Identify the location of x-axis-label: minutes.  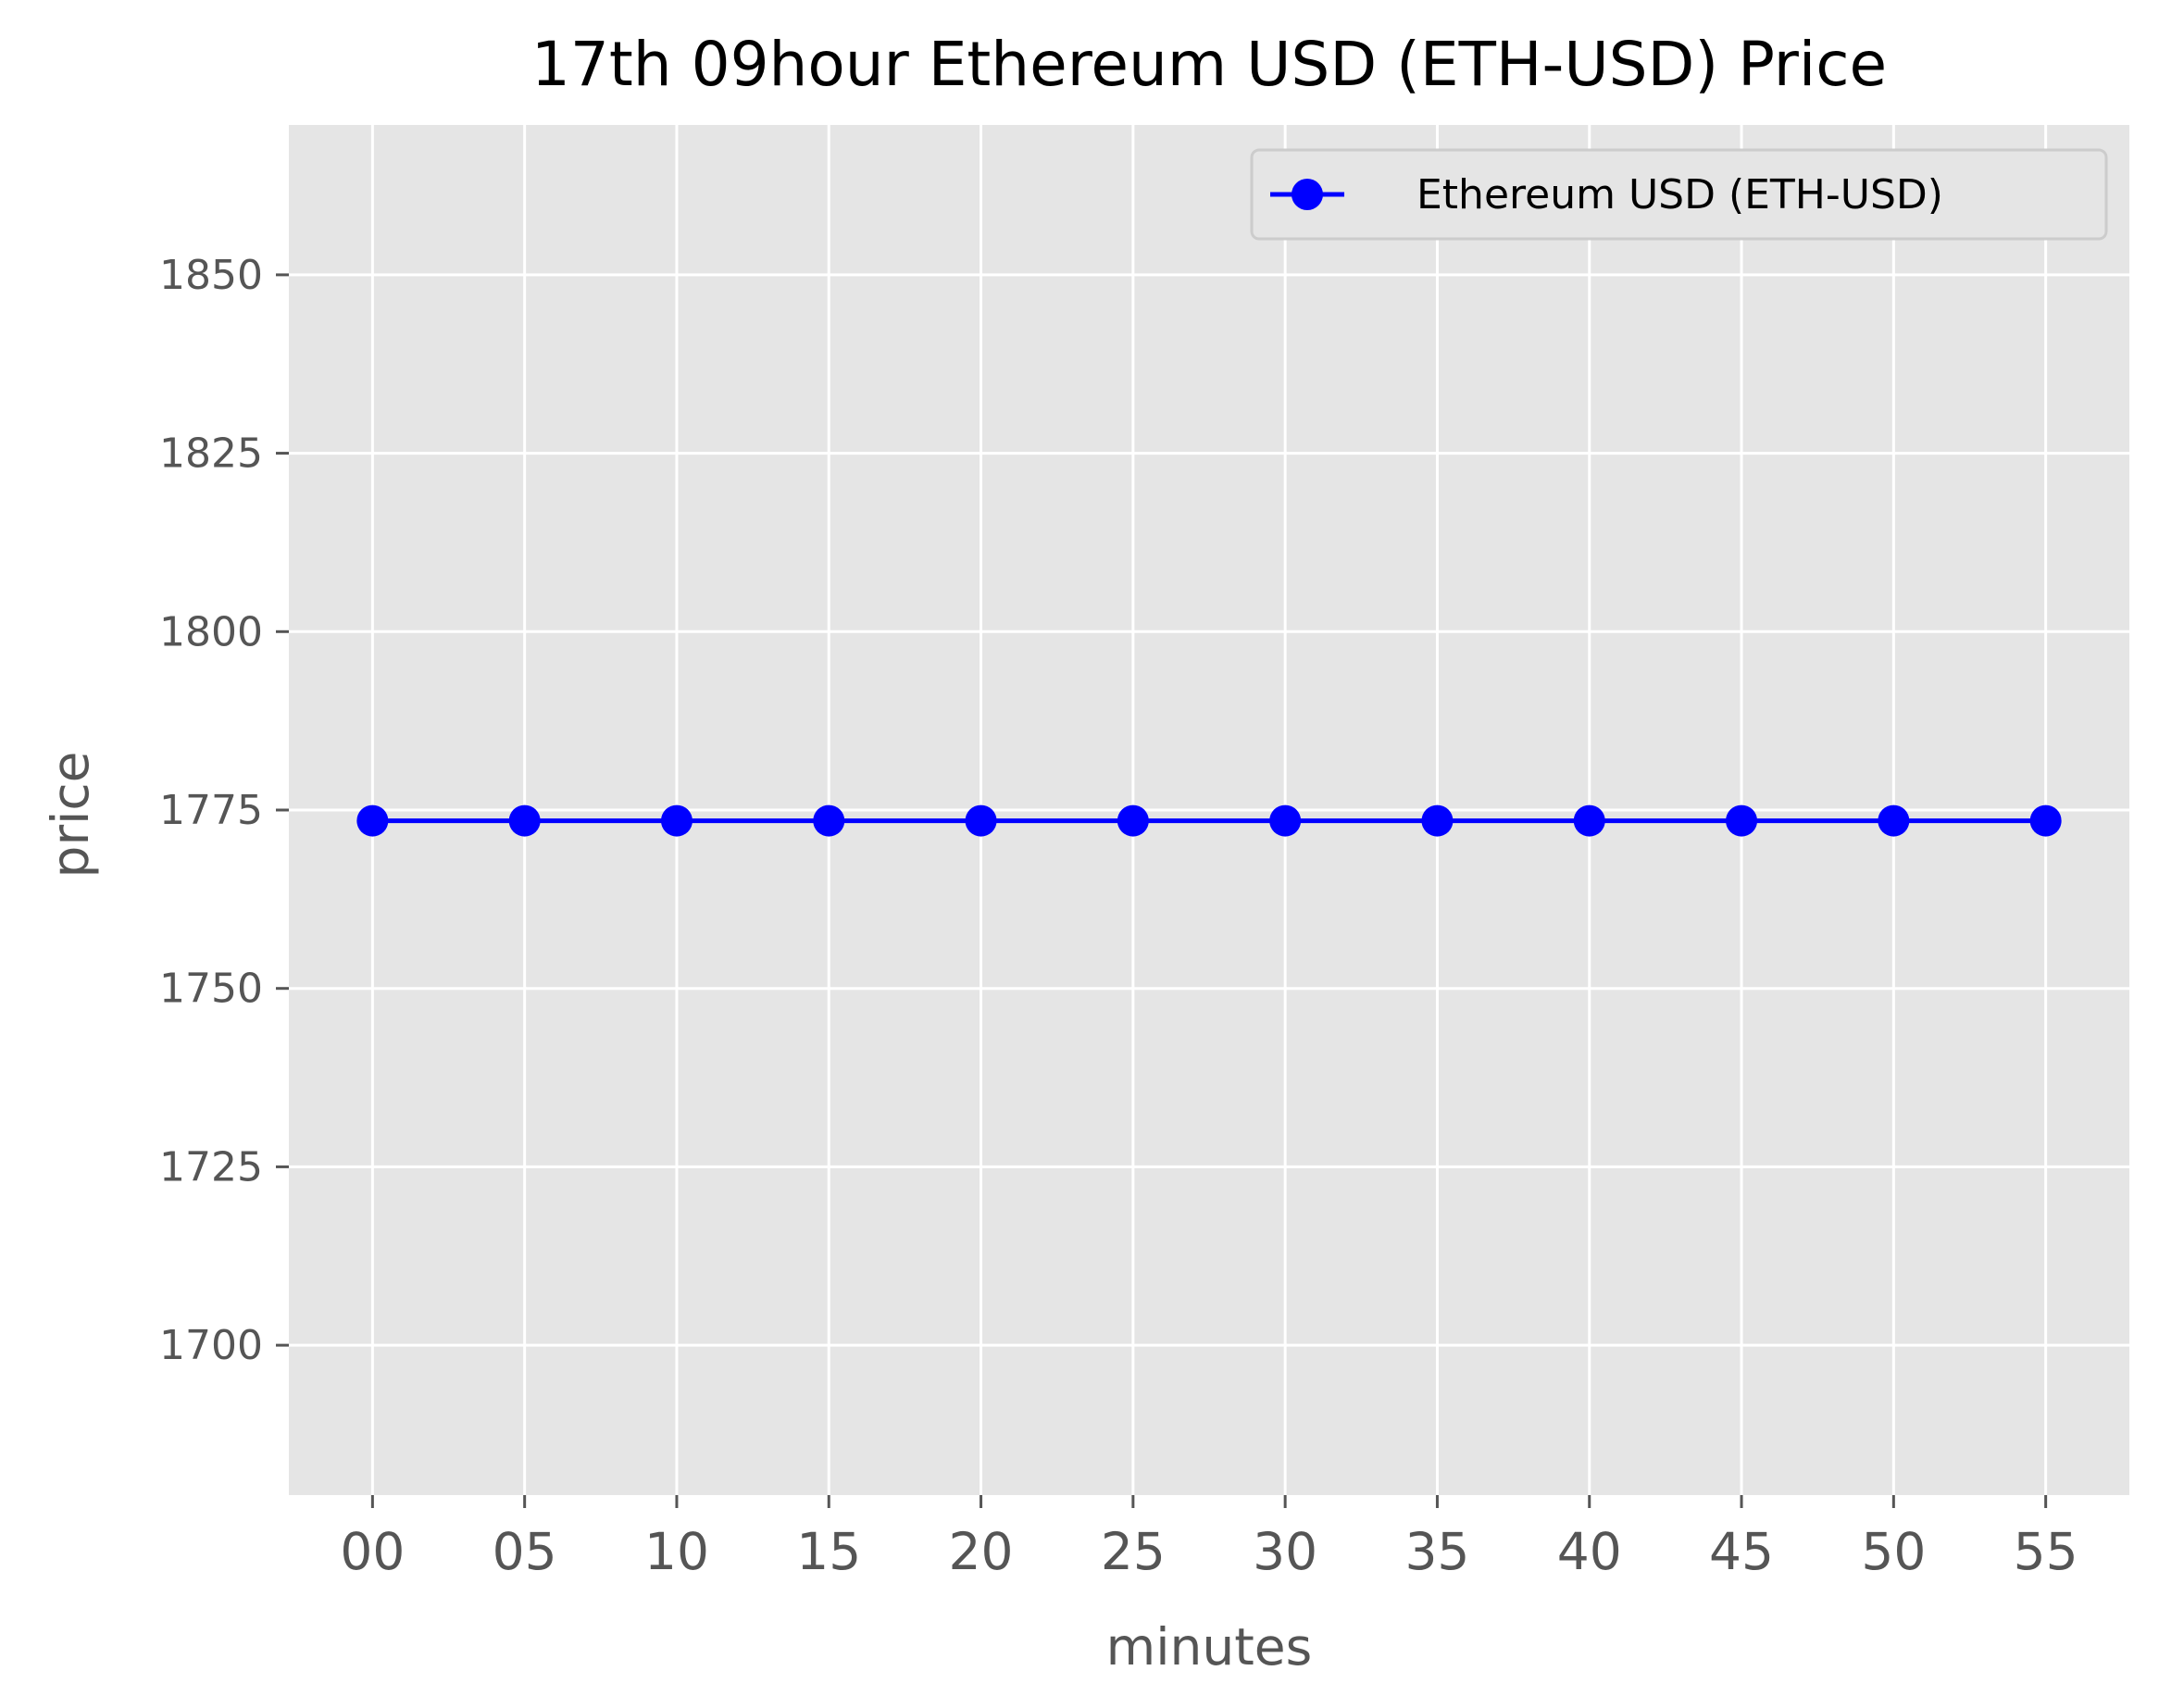
(1209, 1647).